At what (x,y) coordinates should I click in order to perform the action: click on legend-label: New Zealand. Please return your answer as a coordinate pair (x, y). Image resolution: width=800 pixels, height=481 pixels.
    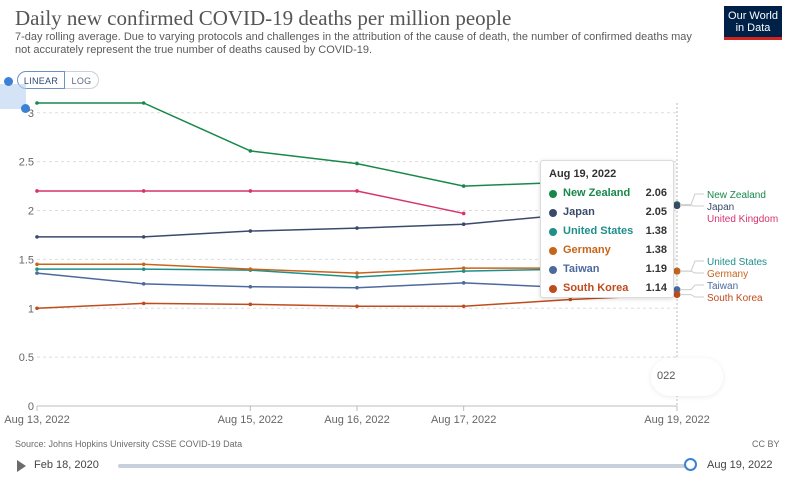
    Looking at the image, I should click on (736, 195).